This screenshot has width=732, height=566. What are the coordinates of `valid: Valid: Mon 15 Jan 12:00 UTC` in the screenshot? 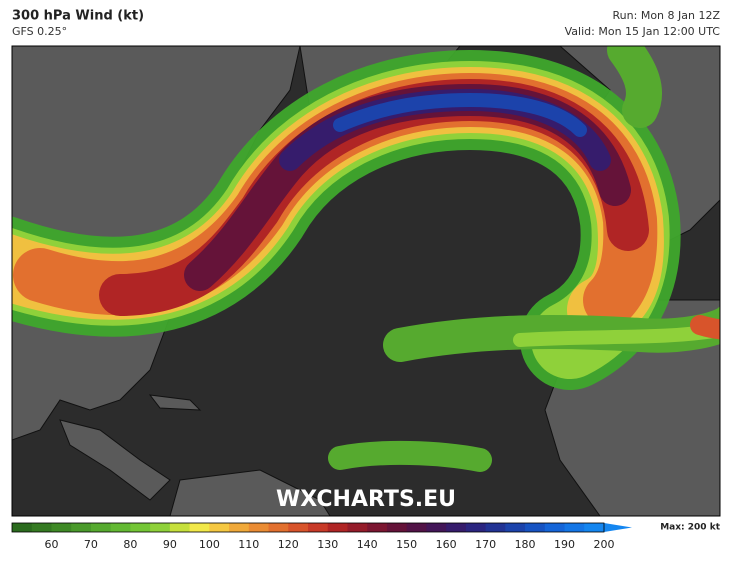 It's located at (643, 31).